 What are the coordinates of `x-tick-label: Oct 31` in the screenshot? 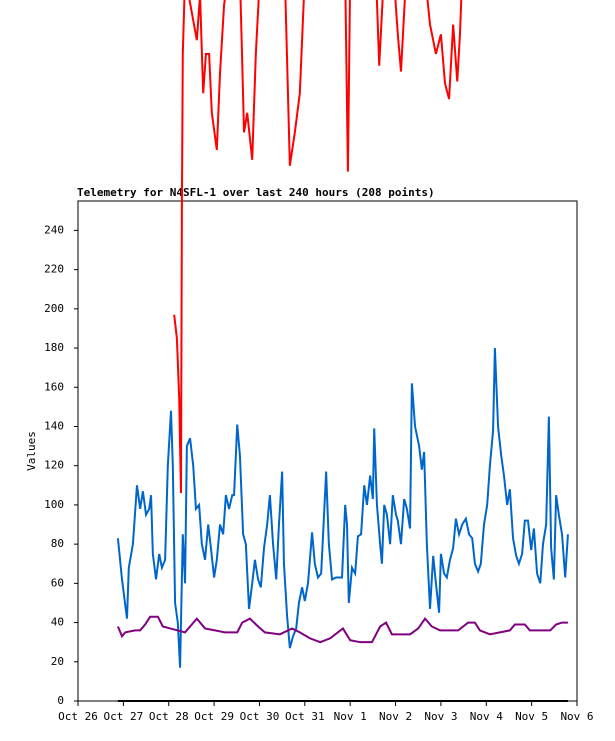 It's located at (305, 716).